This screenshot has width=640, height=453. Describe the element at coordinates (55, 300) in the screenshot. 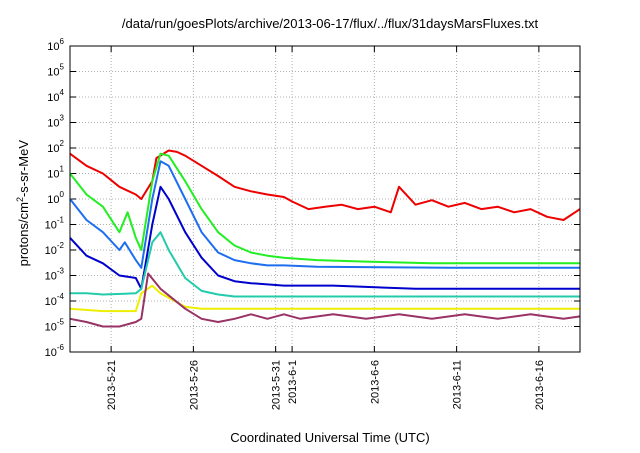

I see `y-tick-label: 10⁻⁴` at that location.